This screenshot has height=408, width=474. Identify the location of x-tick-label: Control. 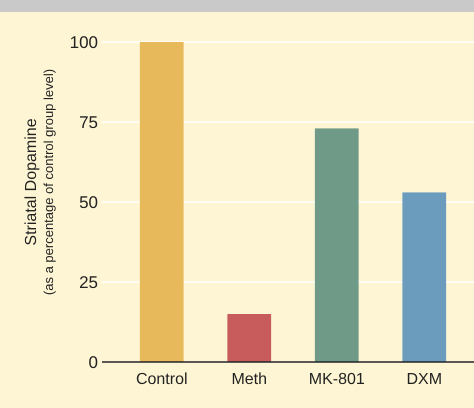
(162, 379).